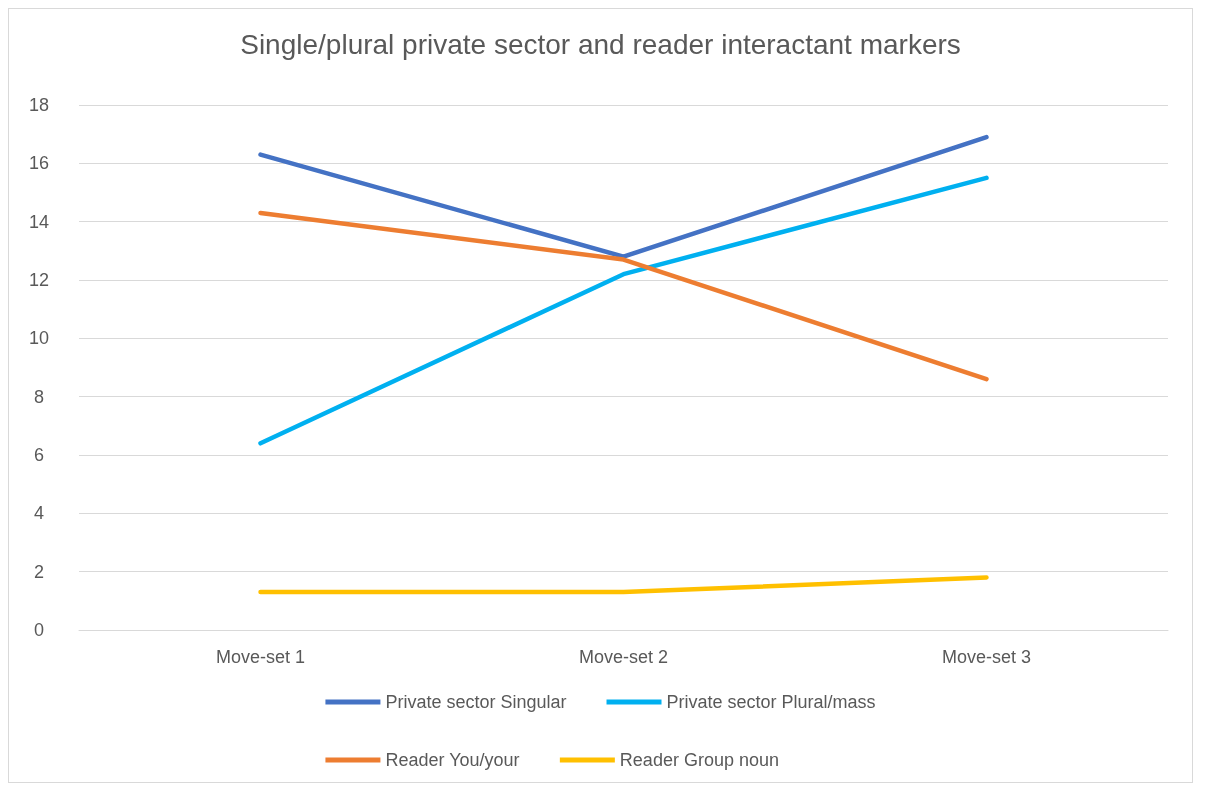 Image resolution: width=1205 pixels, height=789 pixels. What do you see at coordinates (771, 702) in the screenshot?
I see `legend-label: Private sector Plural/mass` at bounding box center [771, 702].